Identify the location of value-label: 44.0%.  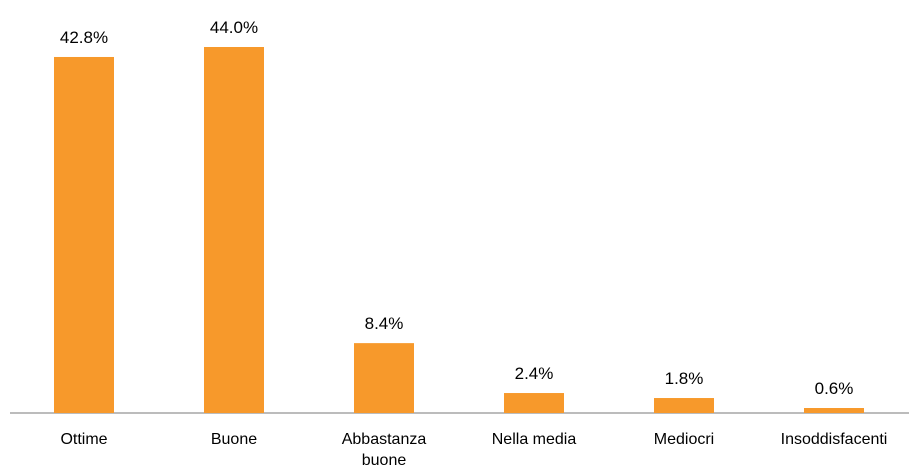
(234, 27).